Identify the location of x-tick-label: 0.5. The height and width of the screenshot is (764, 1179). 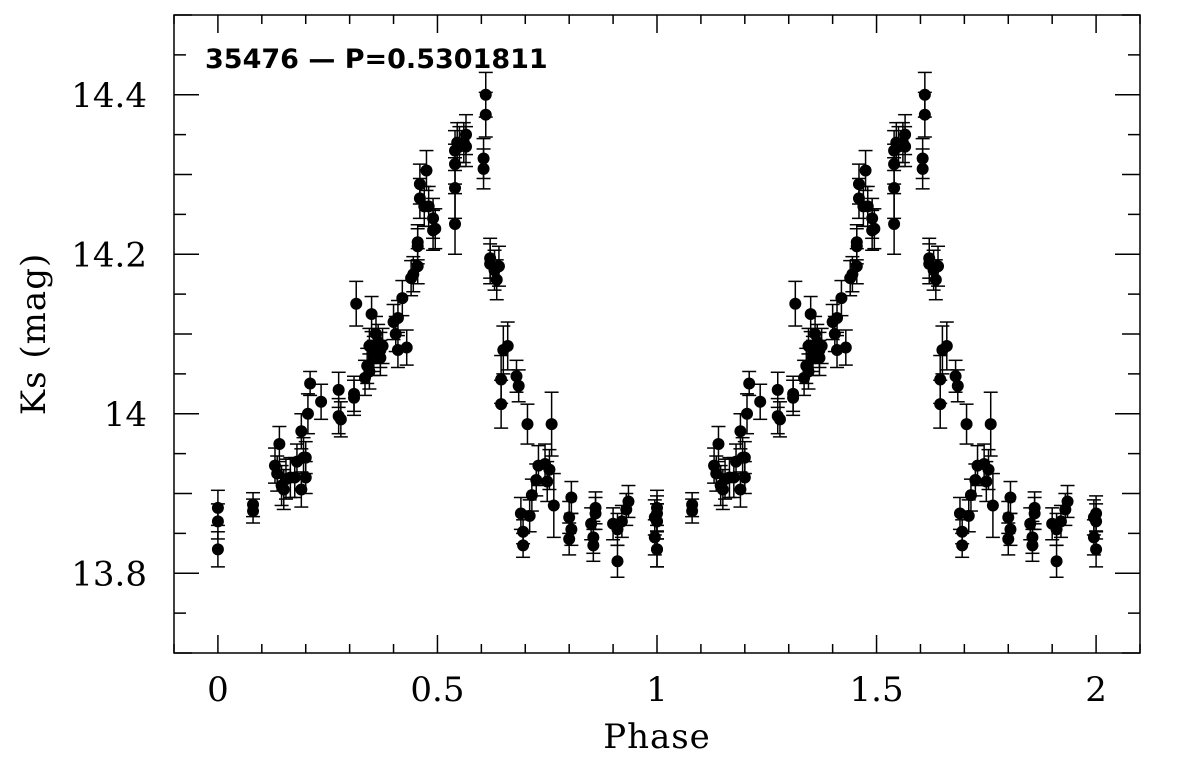
(437, 690).